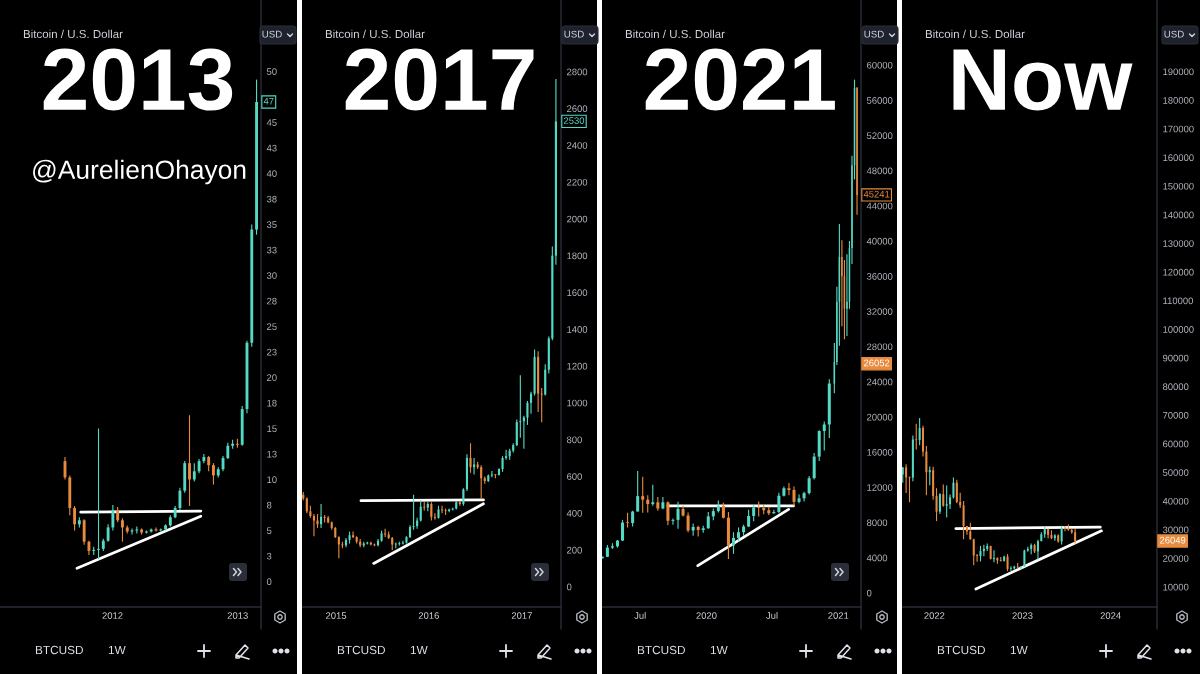  What do you see at coordinates (1175, 472) in the screenshot?
I see `y-tick-label: 50000` at bounding box center [1175, 472].